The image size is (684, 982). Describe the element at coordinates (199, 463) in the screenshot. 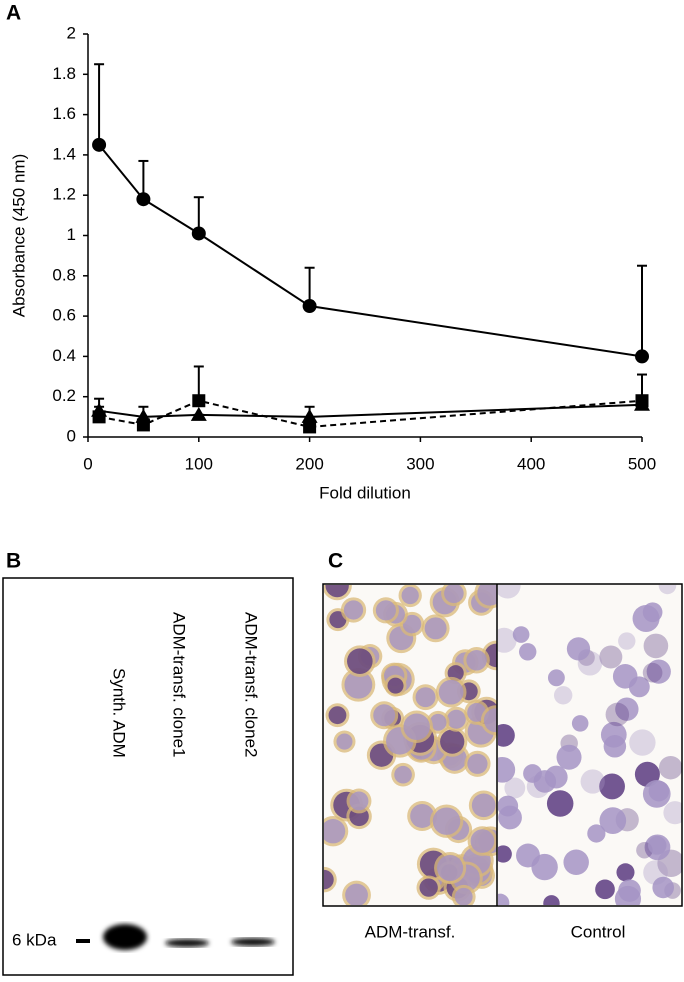

I see `x-tick-label: 100` at that location.